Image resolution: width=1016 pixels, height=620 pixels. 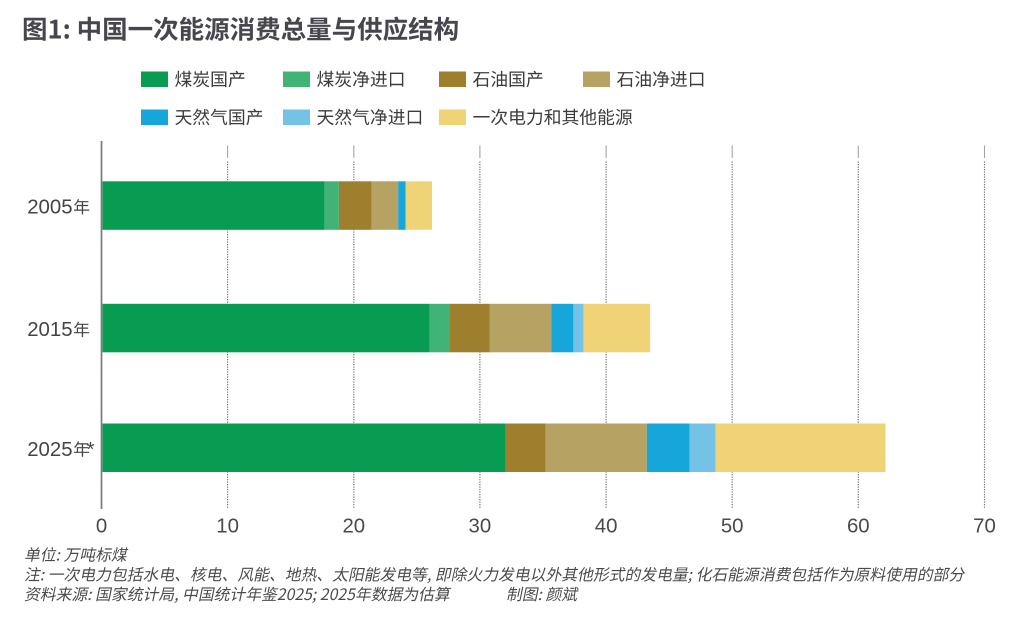 I want to click on svg-text: 2015, so click(x=49, y=330).